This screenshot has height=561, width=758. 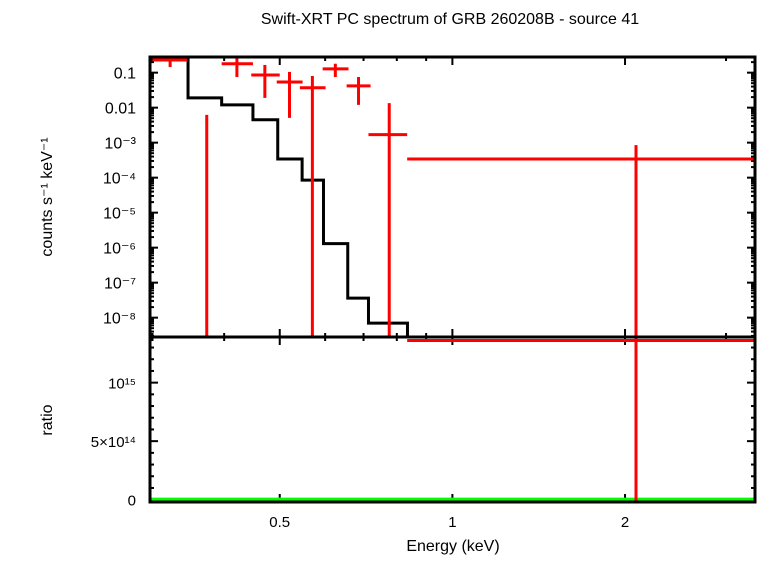 What do you see at coordinates (132, 501) in the screenshot?
I see `y-tick-label: 0` at bounding box center [132, 501].